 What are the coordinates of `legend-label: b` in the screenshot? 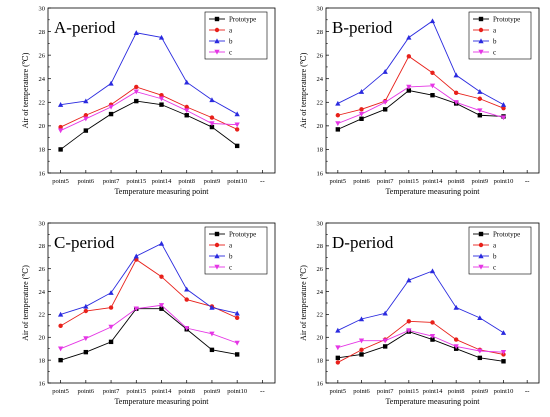 It's located at (495, 42).